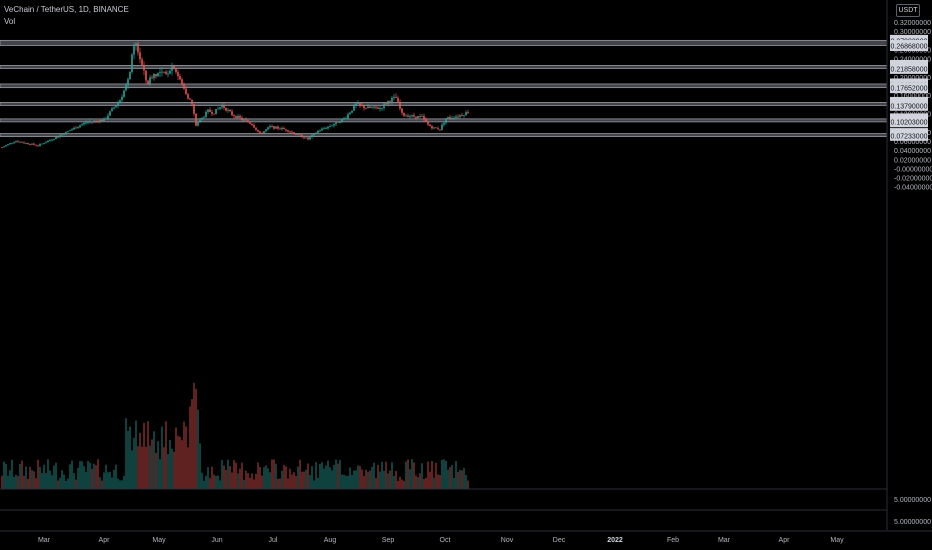 This screenshot has height=550, width=932. Describe the element at coordinates (912, 151) in the screenshot. I see `y-tick-label: 0.04000000` at that location.